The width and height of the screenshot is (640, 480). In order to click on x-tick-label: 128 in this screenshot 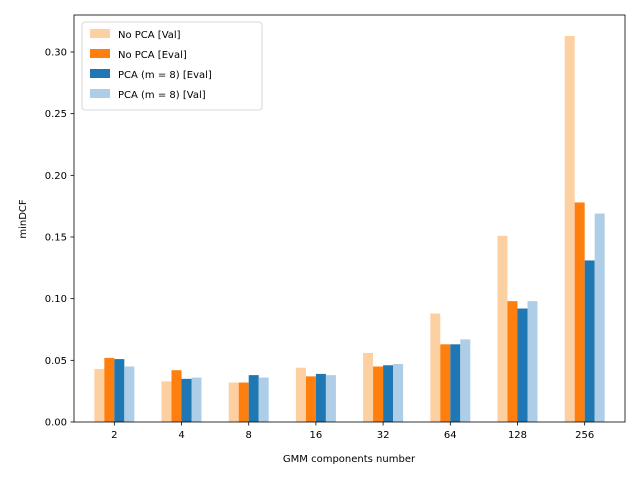, I will do `click(517, 435)`.